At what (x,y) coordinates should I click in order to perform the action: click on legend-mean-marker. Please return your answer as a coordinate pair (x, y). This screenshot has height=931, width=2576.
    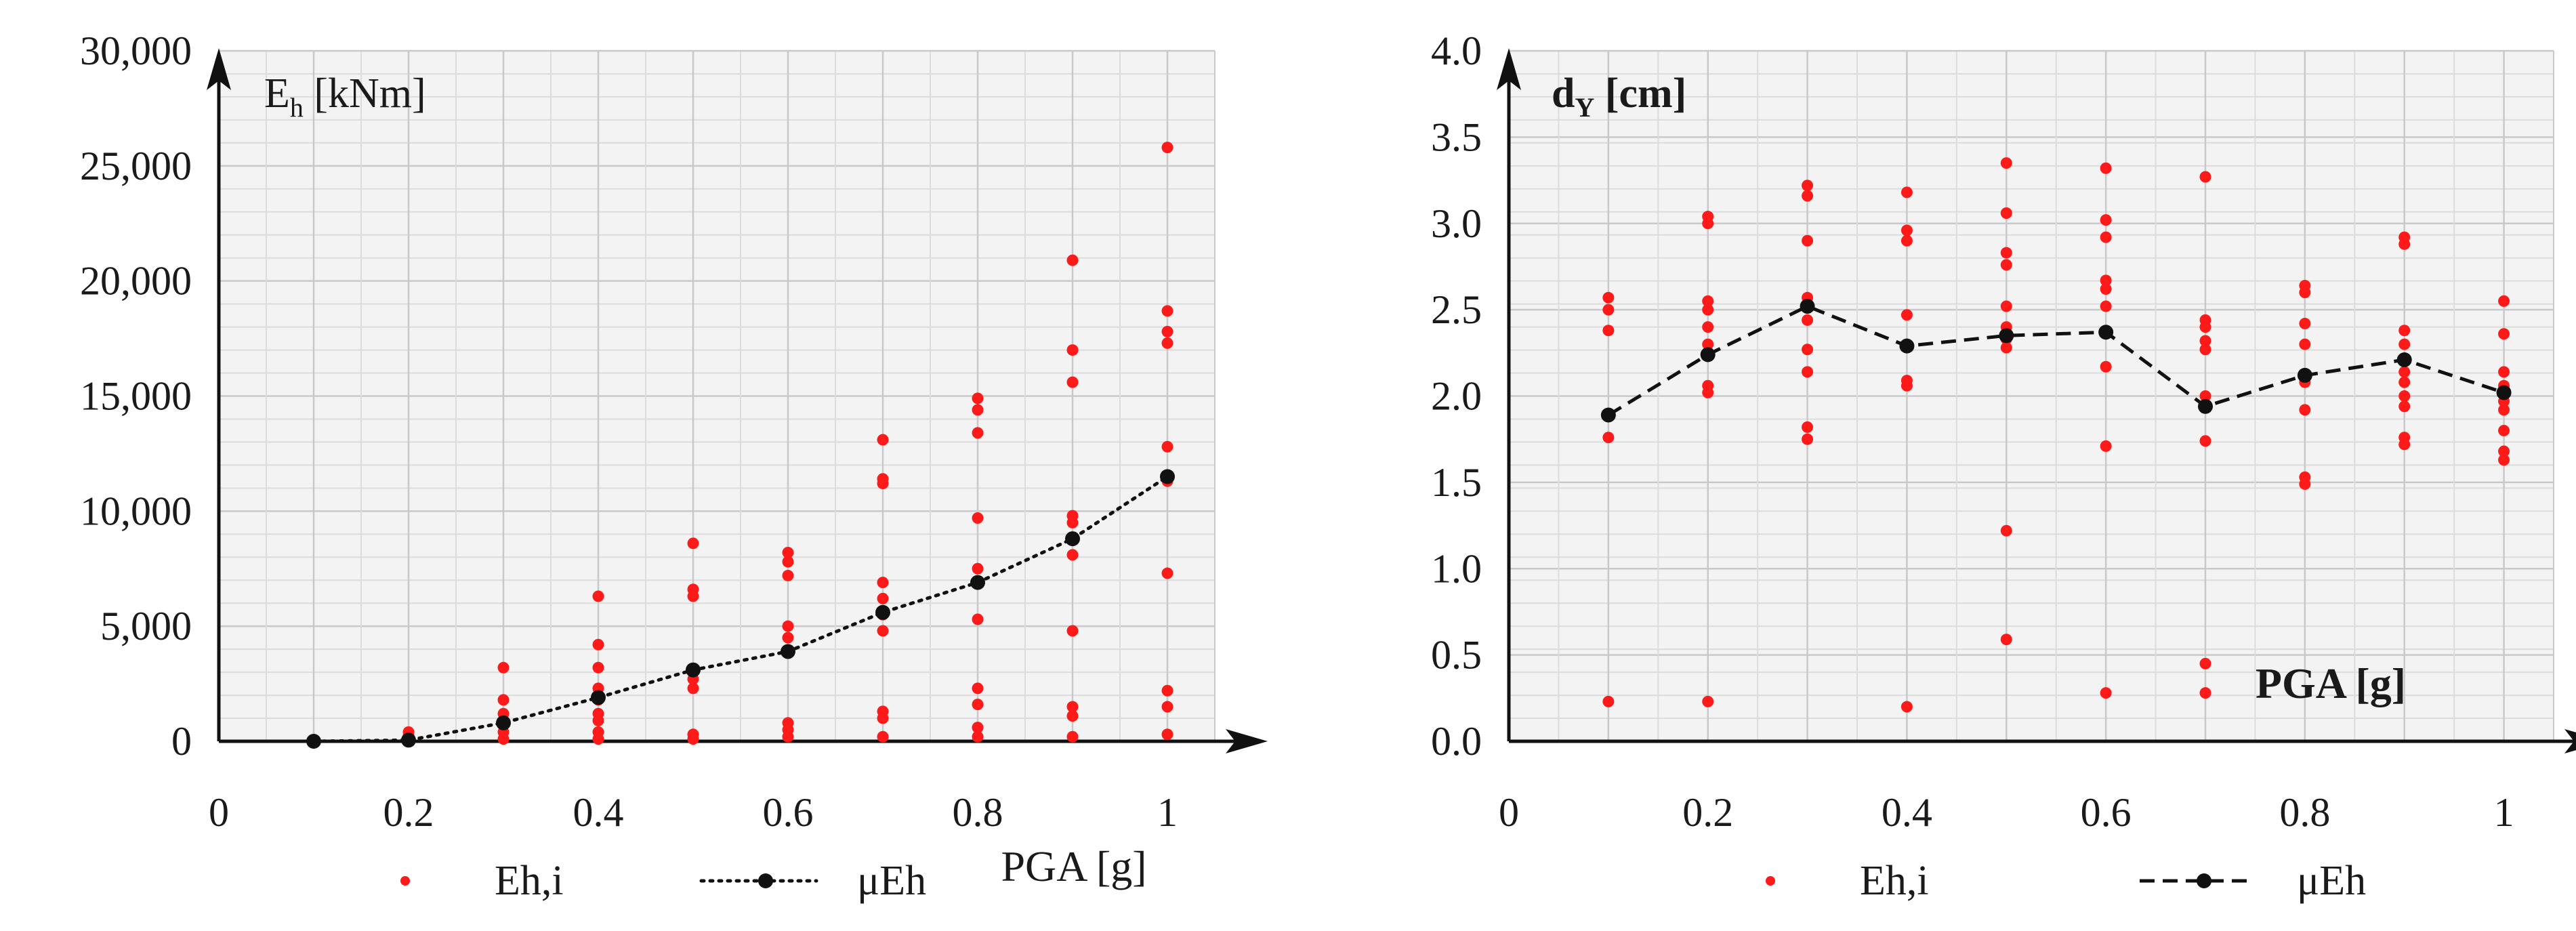
    Looking at the image, I should click on (2204, 881).